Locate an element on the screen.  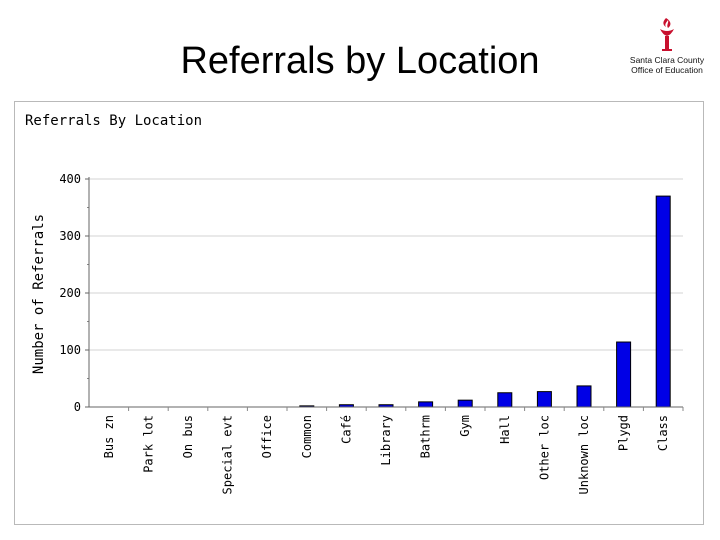
x-tick-label: Common is located at coordinates (307, 436).